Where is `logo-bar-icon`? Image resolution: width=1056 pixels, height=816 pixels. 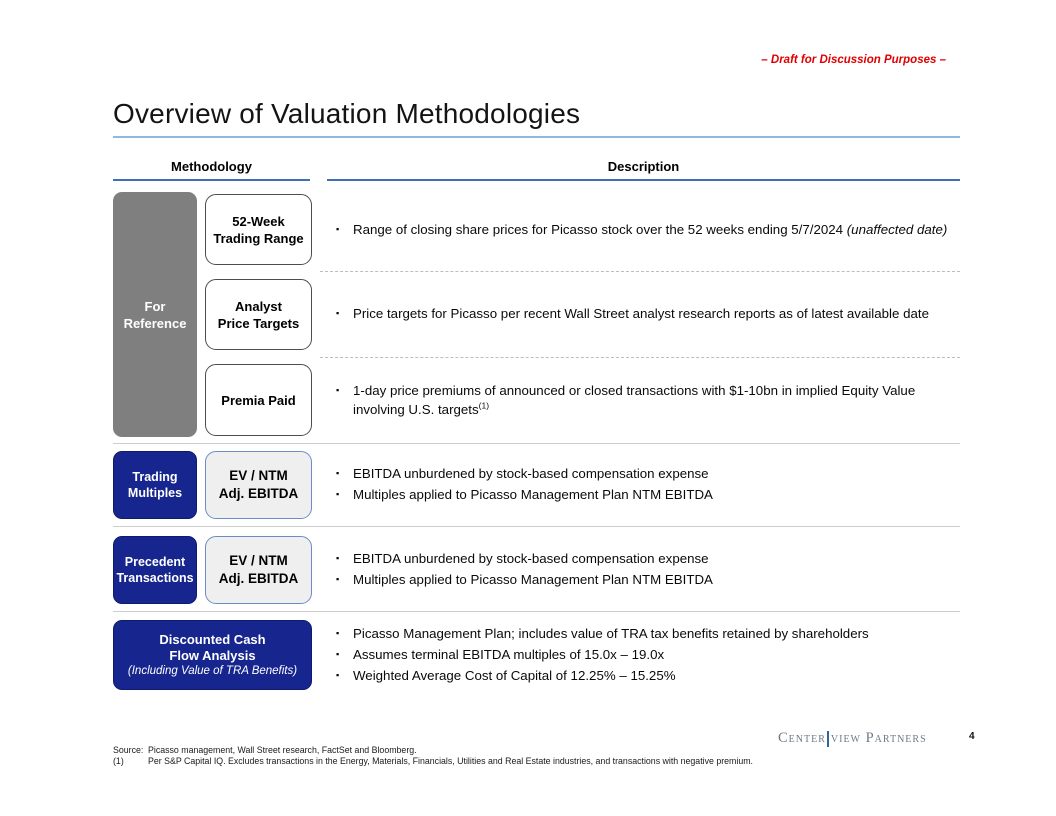
logo-bar-icon is located at coordinates (827, 738).